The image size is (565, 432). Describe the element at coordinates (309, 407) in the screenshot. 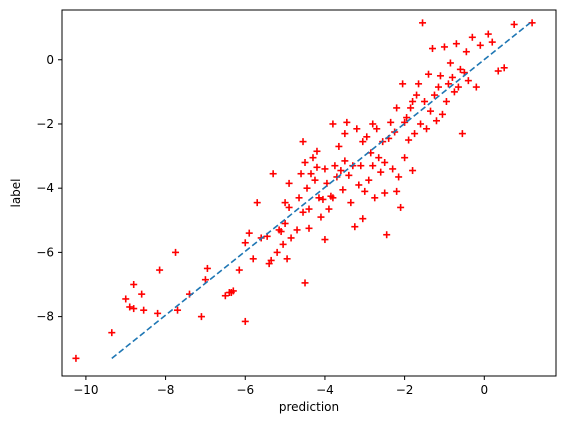

I see `x-axis-label: prediction` at that location.